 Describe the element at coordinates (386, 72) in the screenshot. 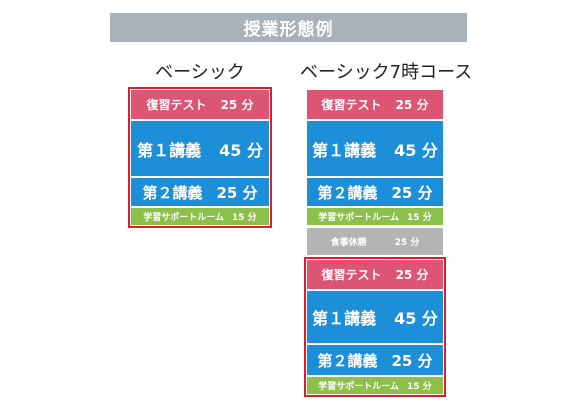

I see `column-title-basic-7pm: ベーシック7時コース` at that location.